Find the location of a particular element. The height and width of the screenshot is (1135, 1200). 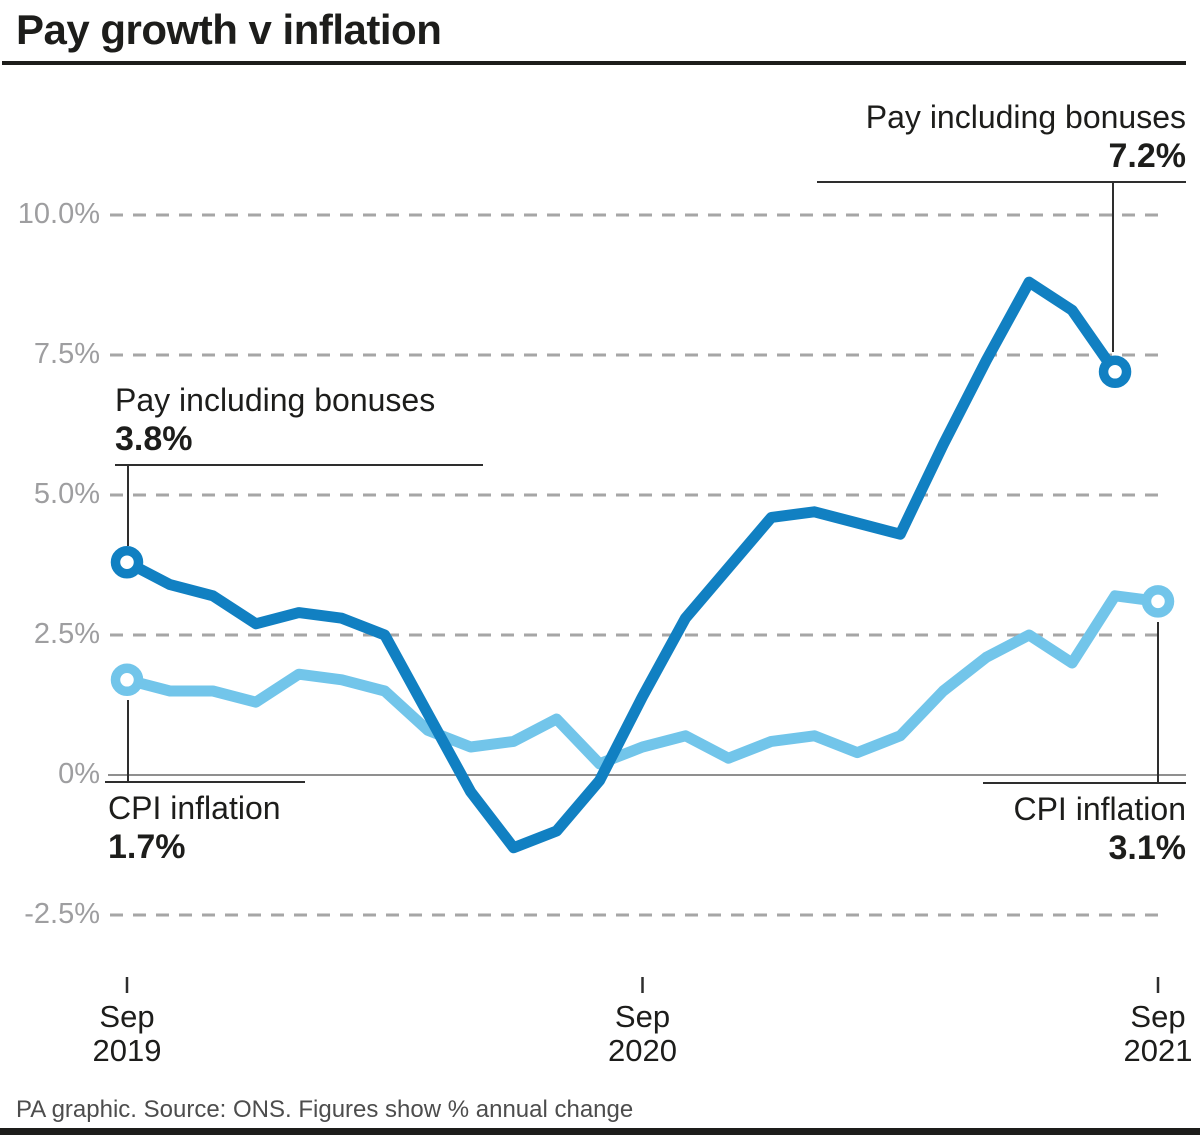

x-tick-label: 2021 is located at coordinates (1158, 1050).